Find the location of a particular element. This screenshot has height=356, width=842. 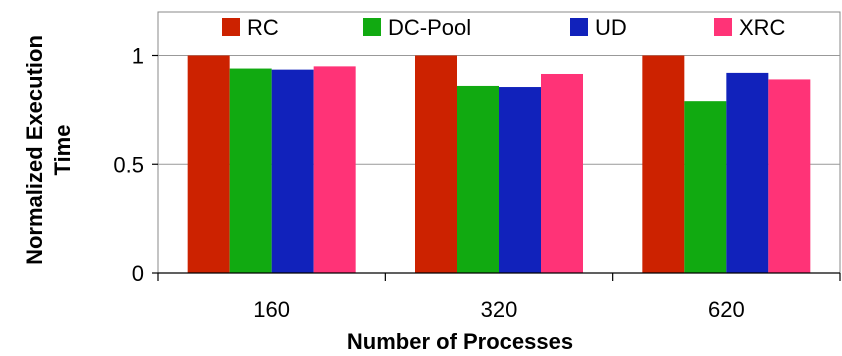

y-axis-ticks: 00.51 is located at coordinates (135, 165).